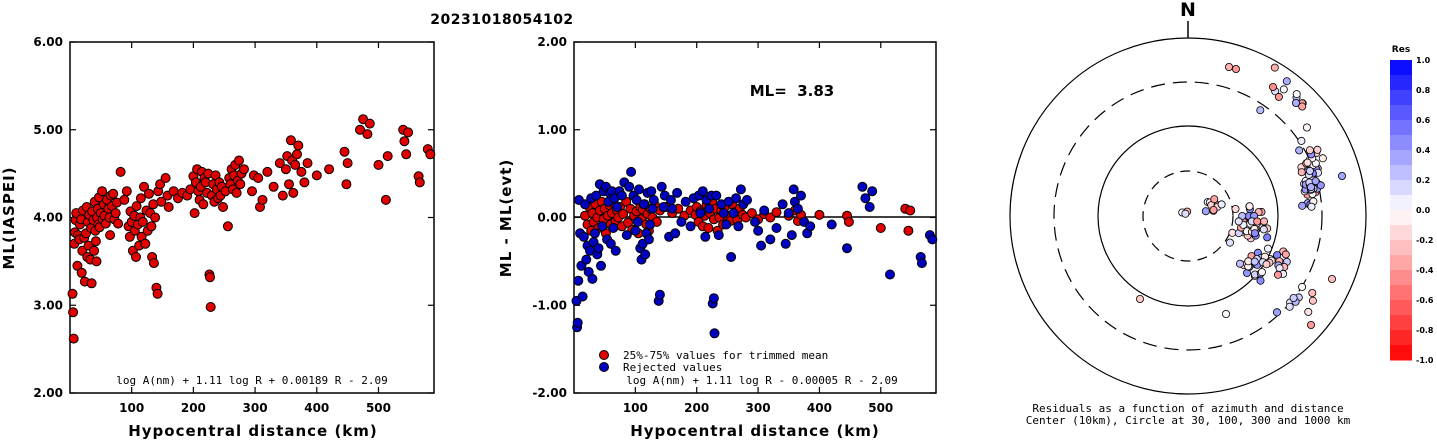 This screenshot has height=441, width=1437. What do you see at coordinates (501, 20) in the screenshot?
I see `figure-title: 20231018054102` at bounding box center [501, 20].